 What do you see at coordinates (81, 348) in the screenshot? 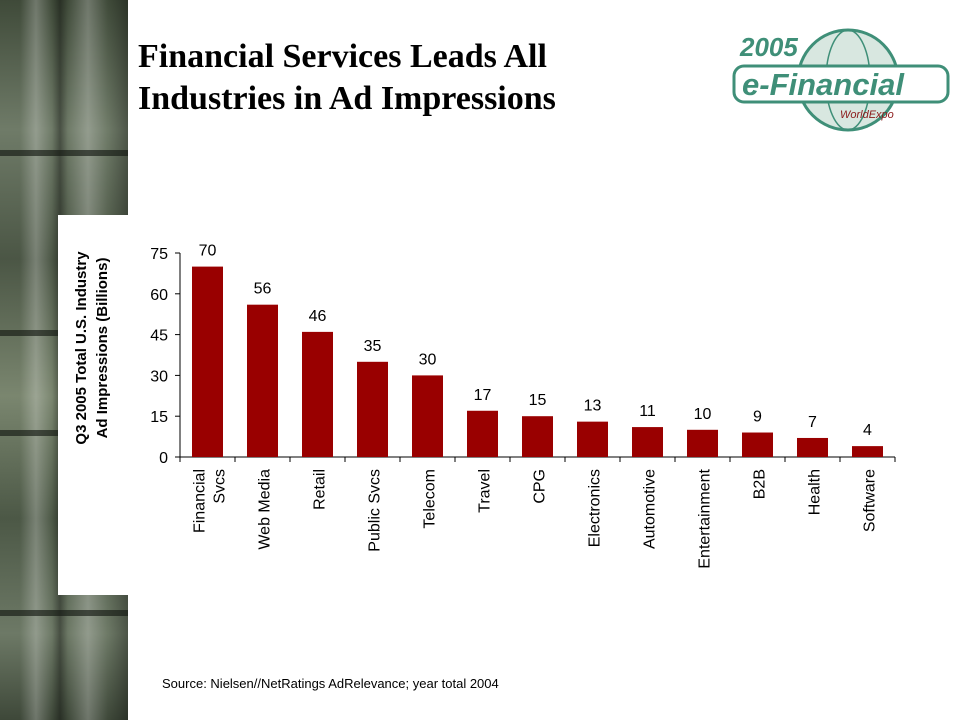
I see `y-axis-title-line1: Q3 2005 Total U.S. Industry` at bounding box center [81, 348].